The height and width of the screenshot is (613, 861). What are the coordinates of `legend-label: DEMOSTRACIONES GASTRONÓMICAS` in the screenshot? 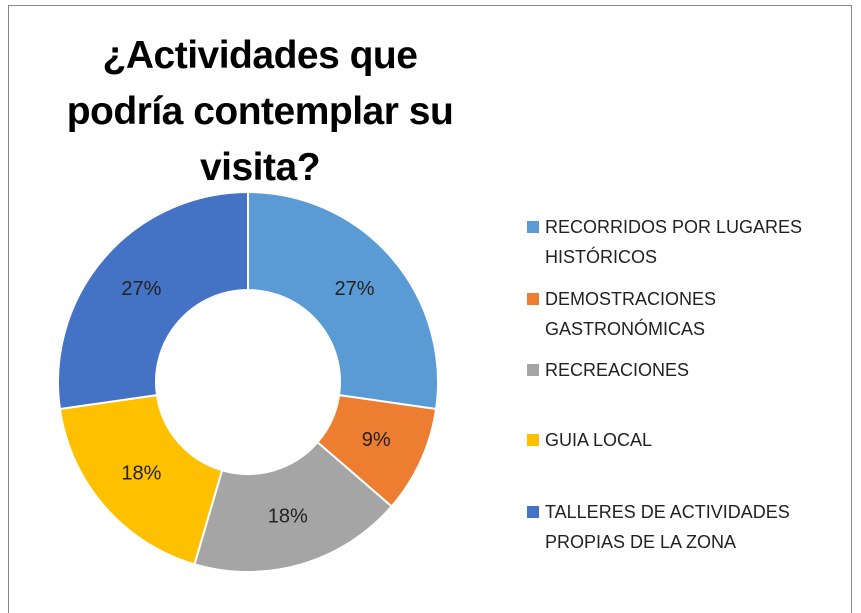 It's located at (631, 314).